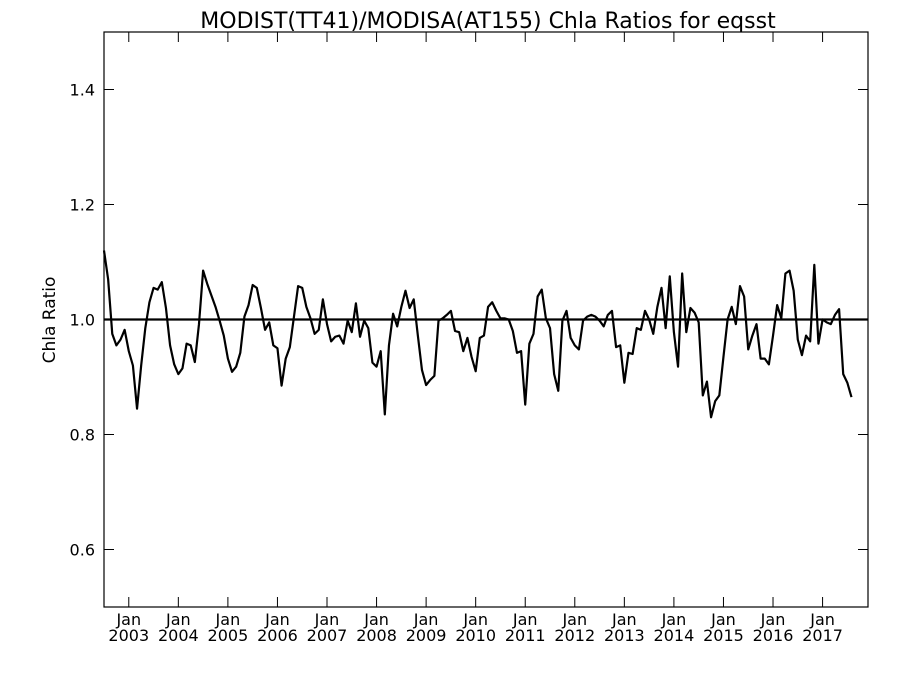 This screenshot has height=675, width=900. What do you see at coordinates (723, 635) in the screenshot?
I see `x-tick-year-label: 2015` at bounding box center [723, 635].